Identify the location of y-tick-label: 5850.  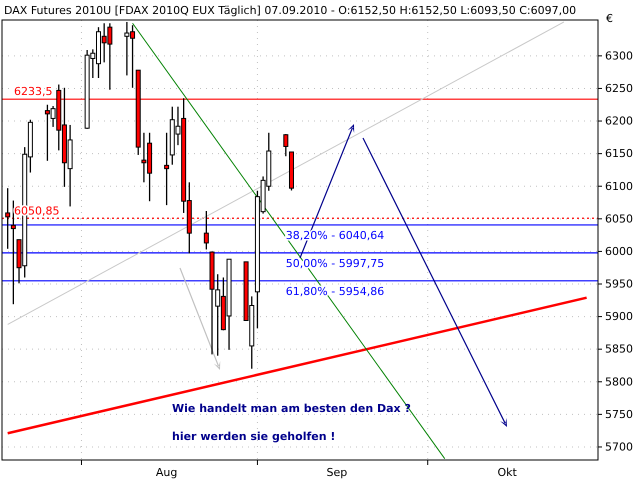
(619, 349).